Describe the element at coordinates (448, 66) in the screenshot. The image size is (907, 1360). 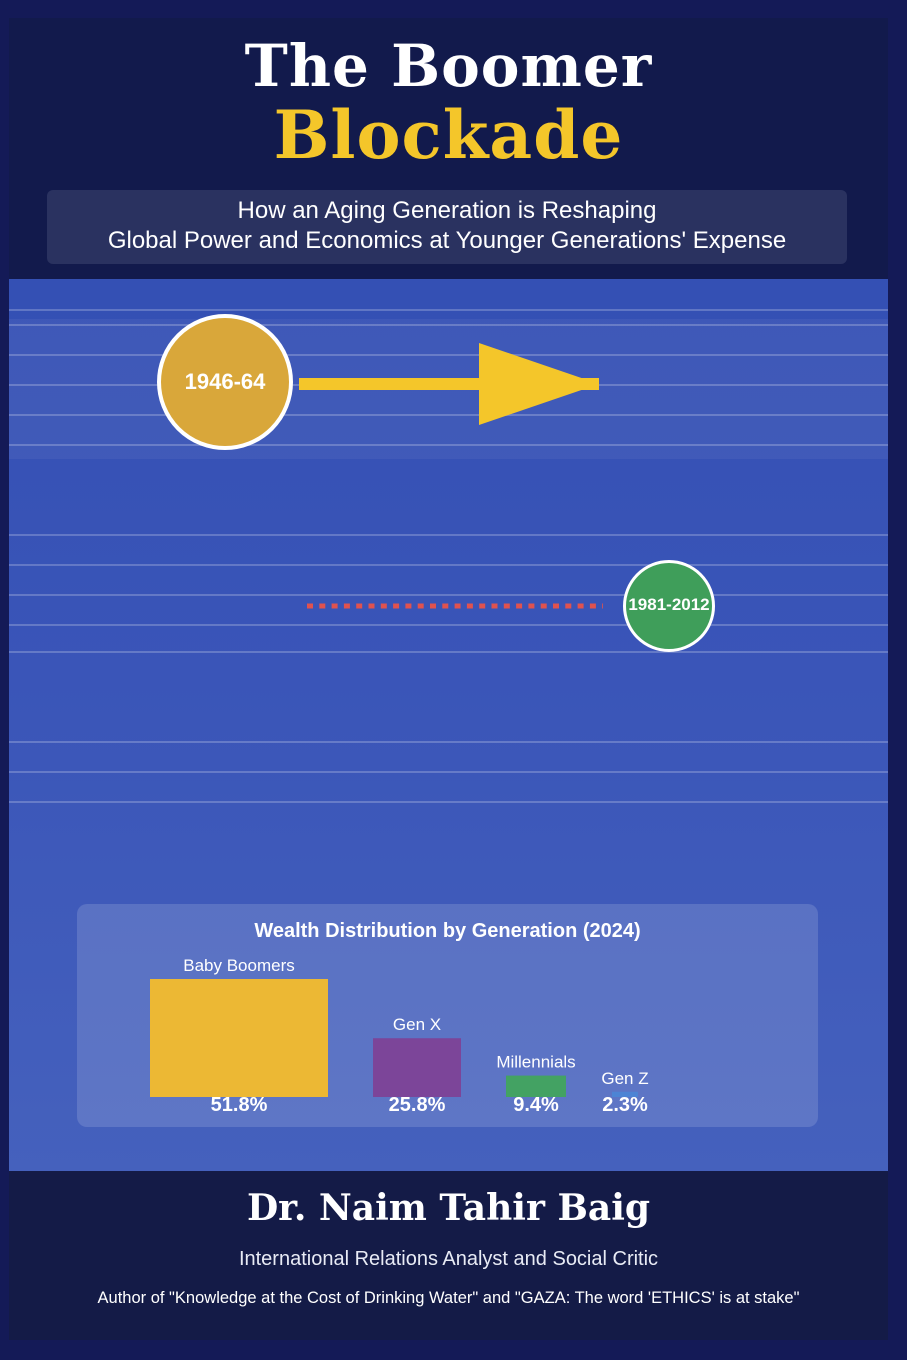
I see `title-line-1: The Boomer` at that location.